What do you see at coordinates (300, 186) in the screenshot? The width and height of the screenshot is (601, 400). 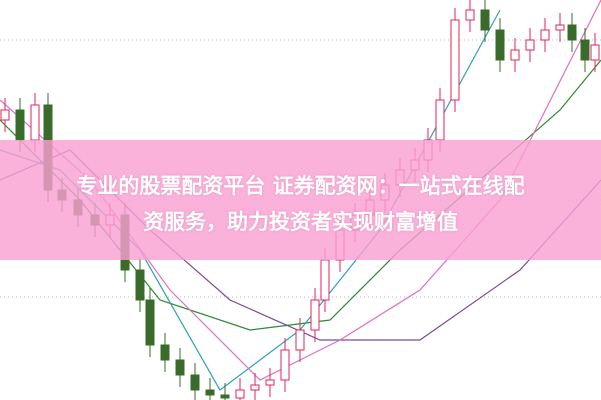 I see `banner-title-line-1: 专业的股票配资平台 证券配资网：一站式在线配` at bounding box center [300, 186].